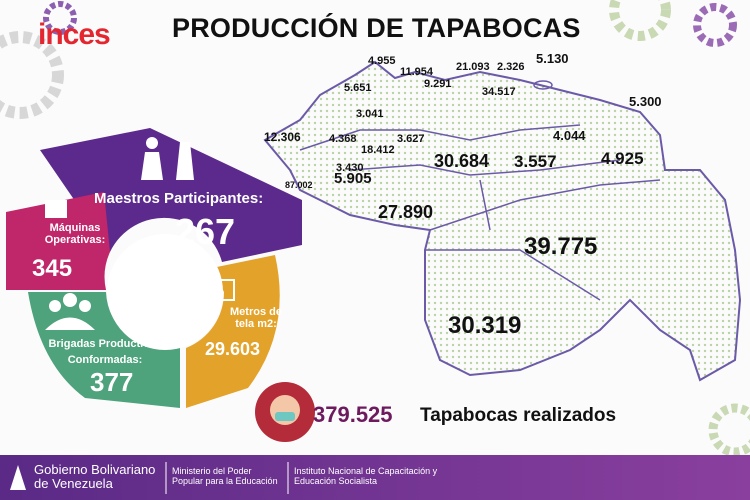 Image resolution: width=750 pixels, height=500 pixels. I want to click on stat-value: 377, so click(112, 382).